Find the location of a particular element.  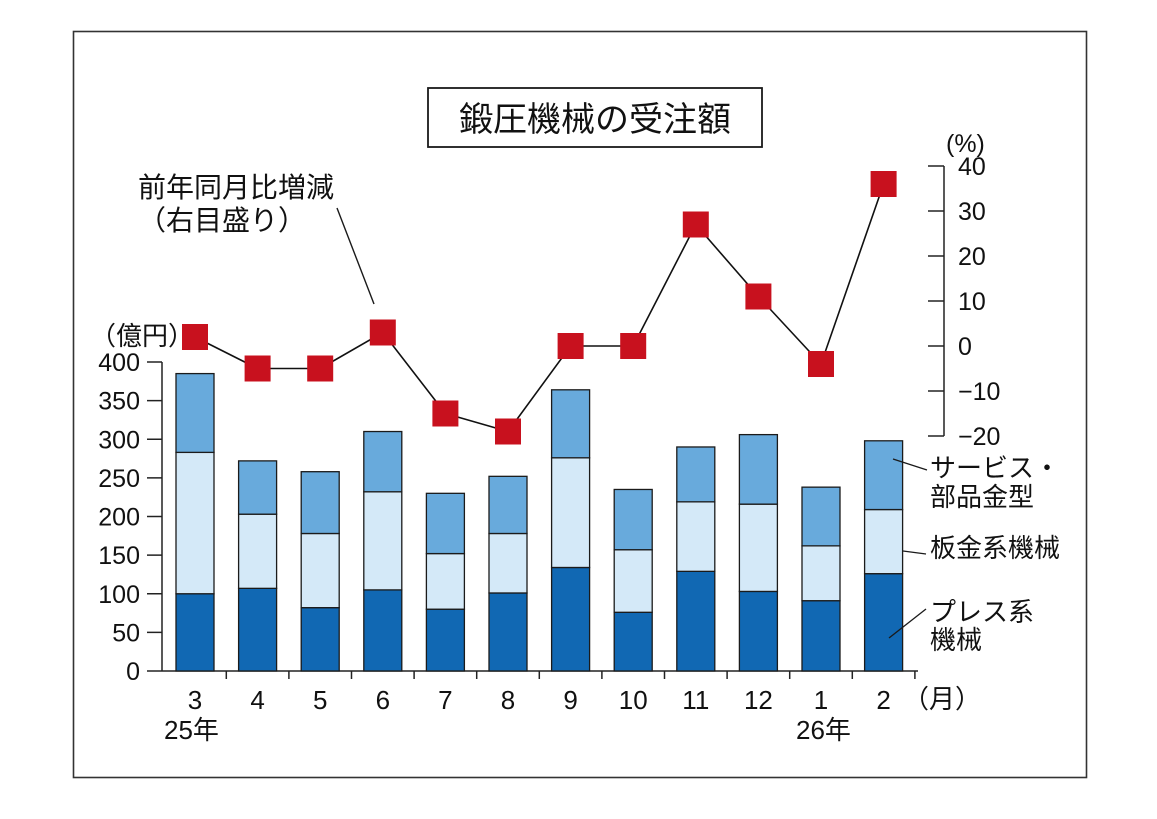

month-label: 10 is located at coordinates (633, 700).